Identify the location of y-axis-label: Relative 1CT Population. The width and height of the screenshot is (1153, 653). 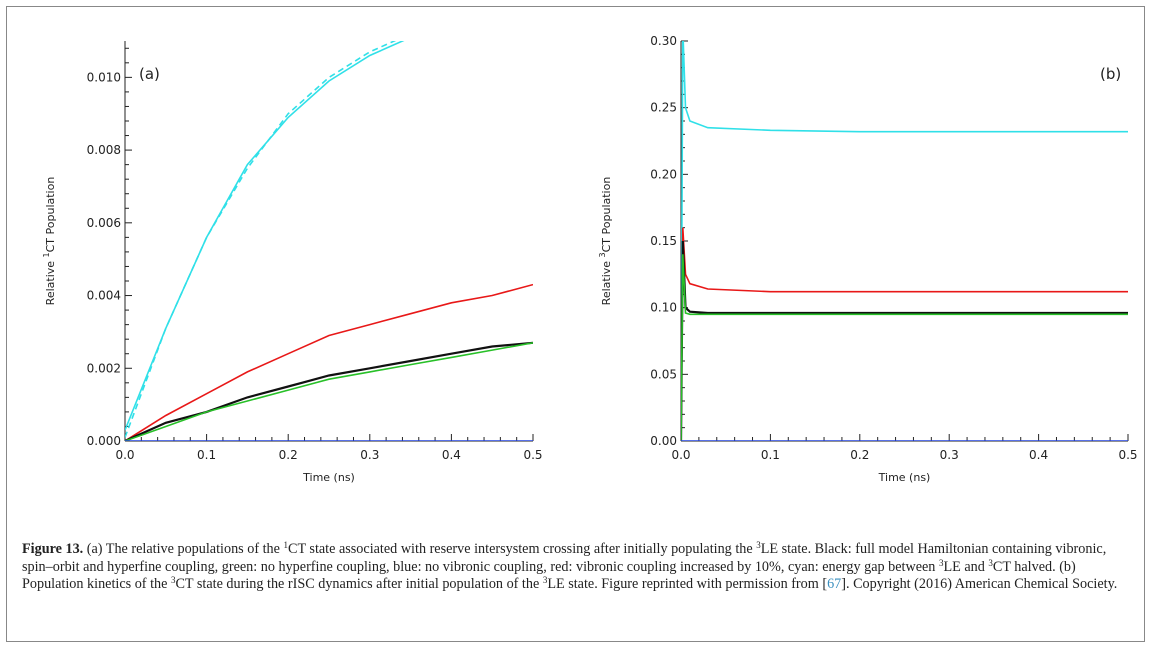
(49, 241).